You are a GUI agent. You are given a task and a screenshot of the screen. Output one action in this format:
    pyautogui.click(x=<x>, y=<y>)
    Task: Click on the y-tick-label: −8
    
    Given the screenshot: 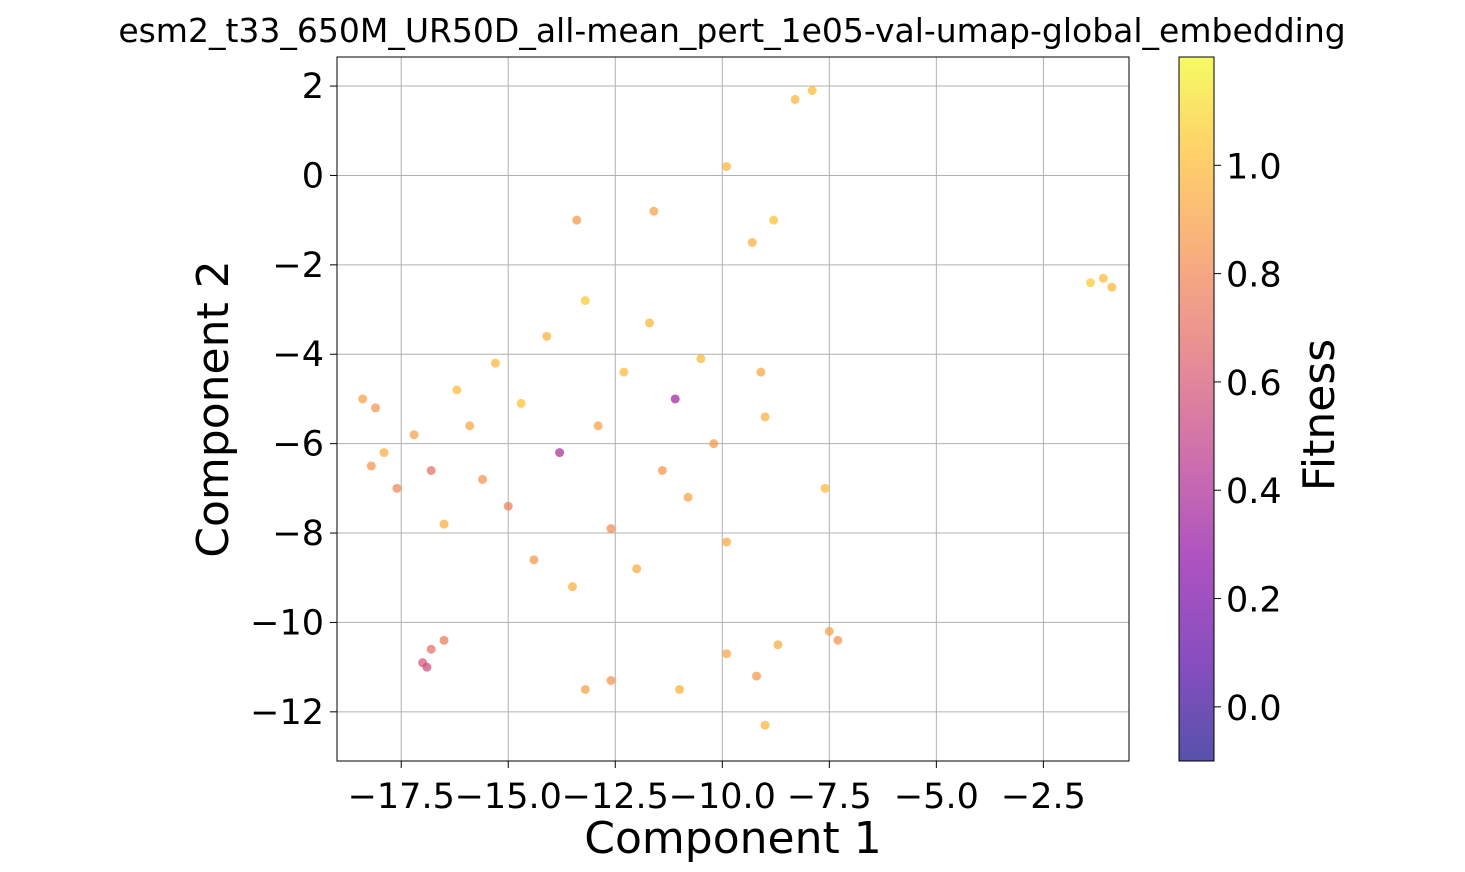 What is the action you would take?
    pyautogui.click(x=298, y=534)
    